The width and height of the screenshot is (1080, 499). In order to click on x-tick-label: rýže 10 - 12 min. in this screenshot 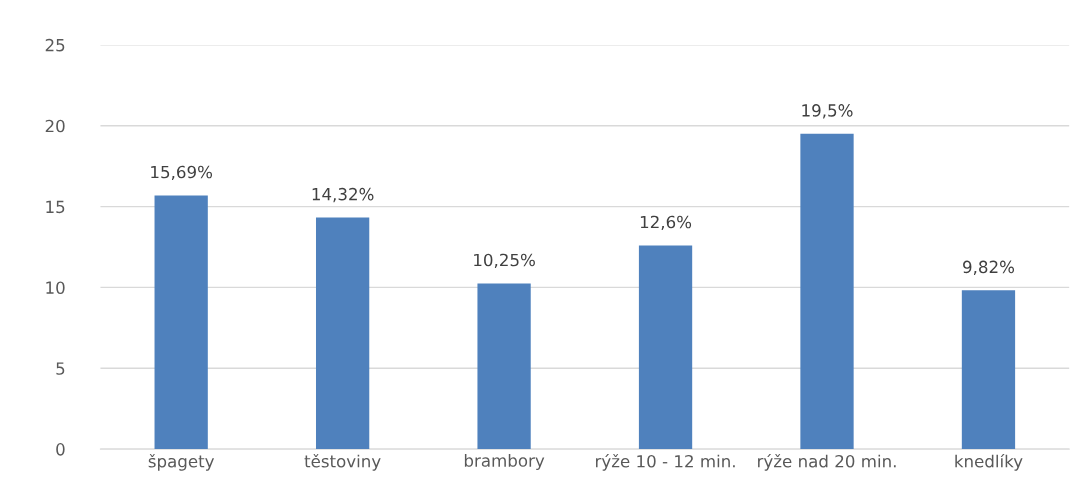, I will do `click(665, 462)`.